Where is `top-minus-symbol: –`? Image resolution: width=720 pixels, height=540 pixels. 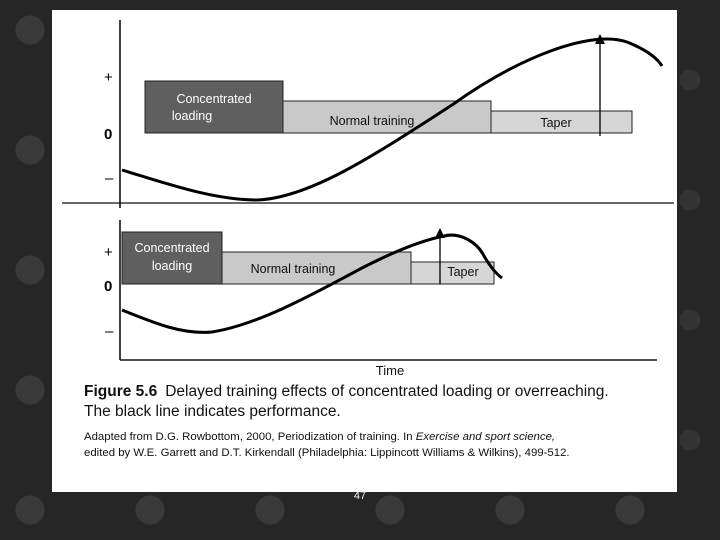 top-minus-symbol: – is located at coordinates (109, 178).